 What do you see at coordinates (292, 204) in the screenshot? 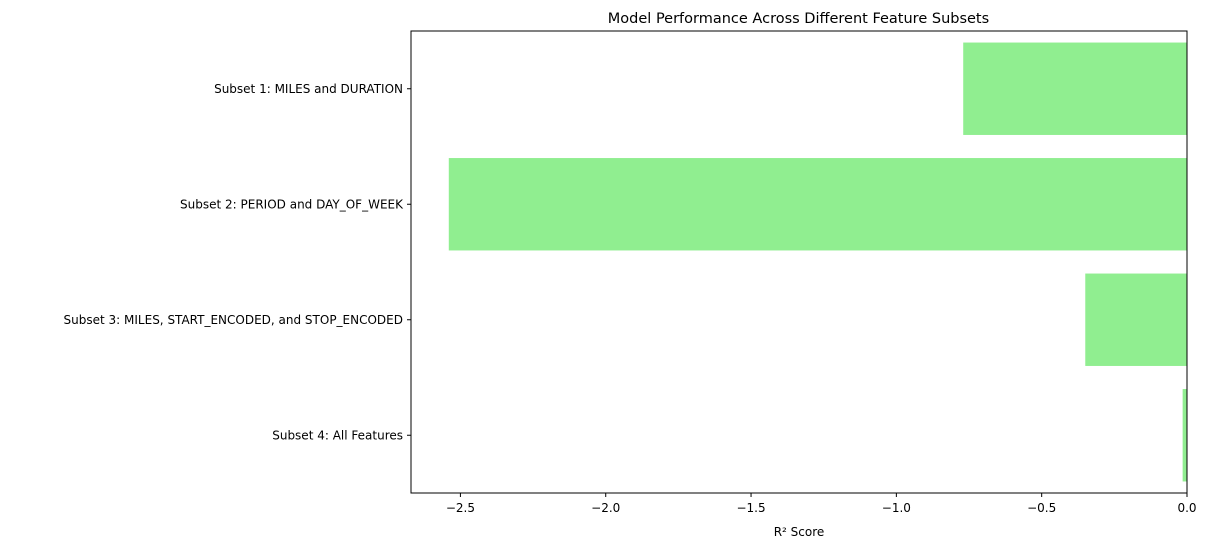
I see `y-tick-label: Subset 2: PERIOD and DAY_OF_WEEK` at bounding box center [292, 204].